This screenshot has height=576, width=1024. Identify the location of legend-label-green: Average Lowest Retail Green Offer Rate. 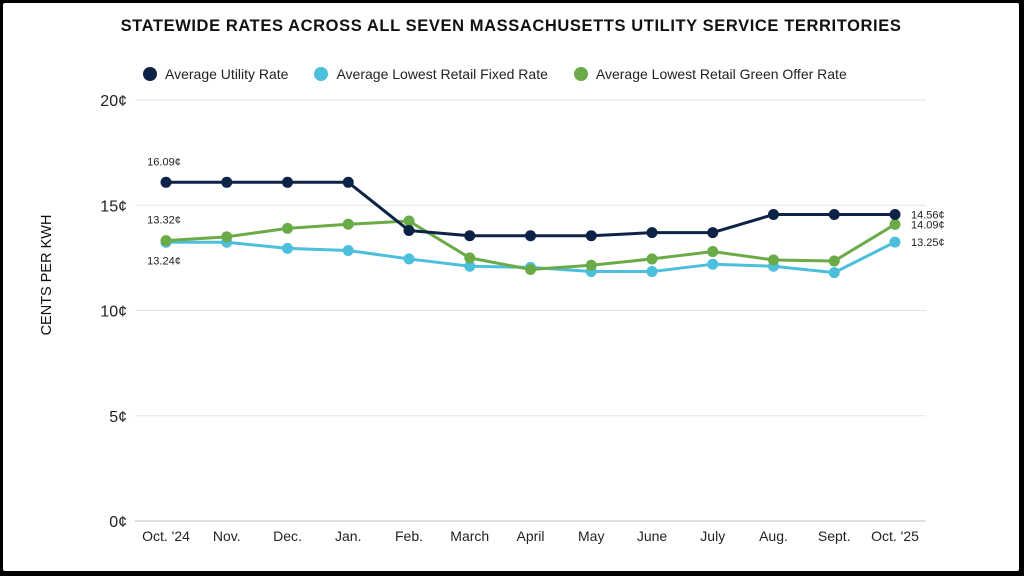
(721, 74).